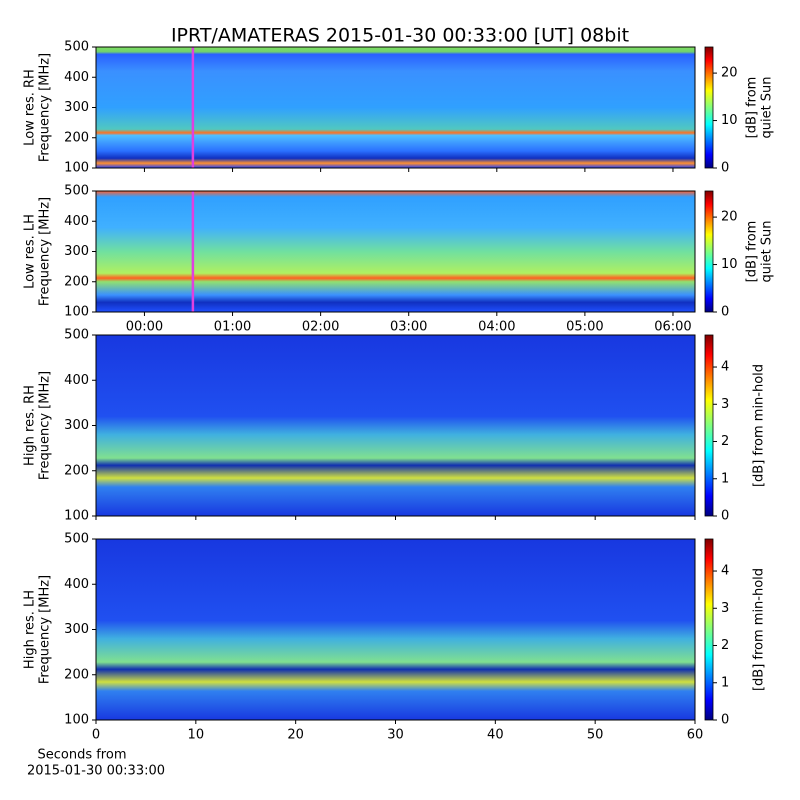 This screenshot has width=800, height=800. What do you see at coordinates (196, 735) in the screenshot?
I see `x-tick-label: 10` at bounding box center [196, 735].